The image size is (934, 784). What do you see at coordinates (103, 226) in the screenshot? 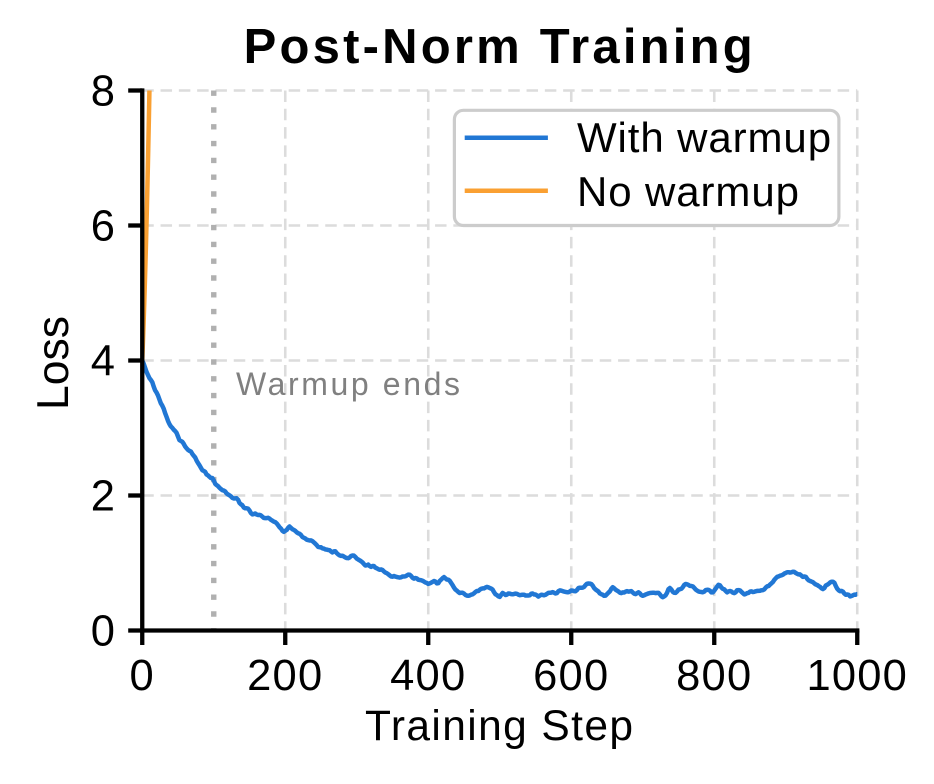
I see `svg-text: 6` at bounding box center [103, 226].